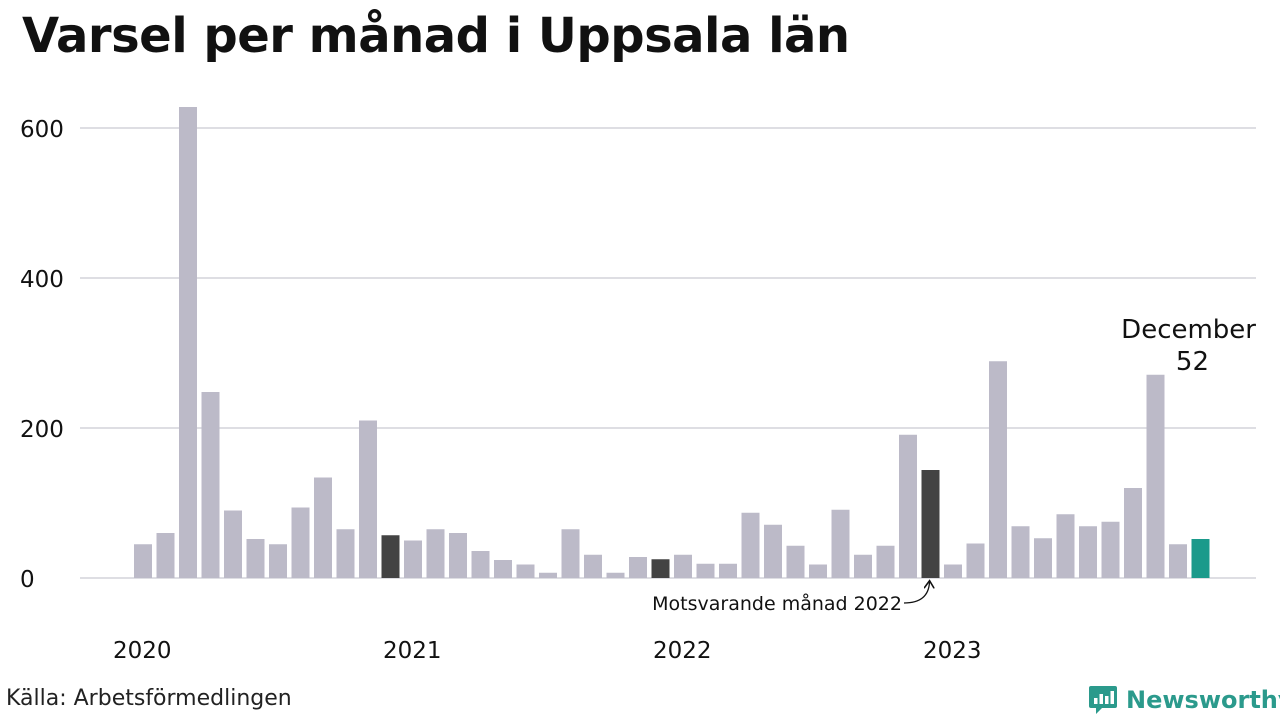  I want to click on latest-month-label: December, so click(1188, 330).